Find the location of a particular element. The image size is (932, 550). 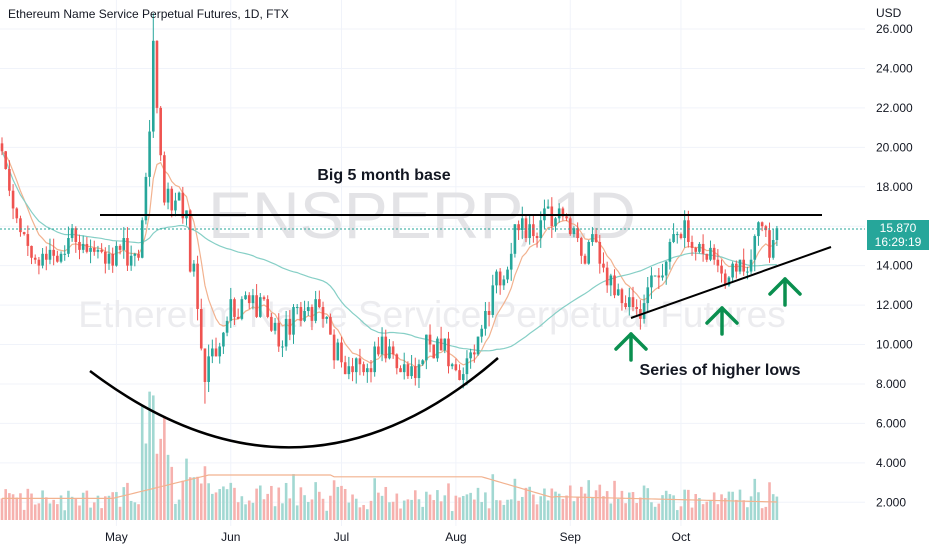

volume-ma-line is located at coordinates (389, 488).